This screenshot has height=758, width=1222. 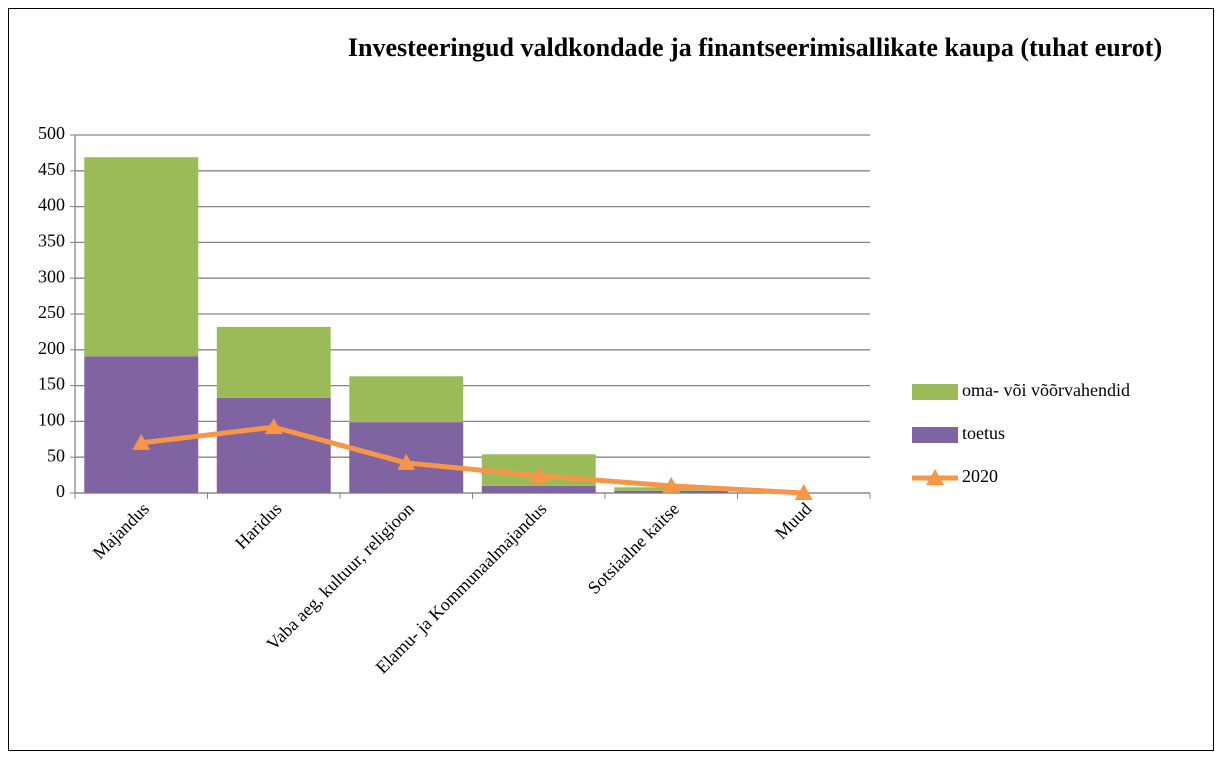 I want to click on y-tick-label: 200, so click(x=51, y=348).